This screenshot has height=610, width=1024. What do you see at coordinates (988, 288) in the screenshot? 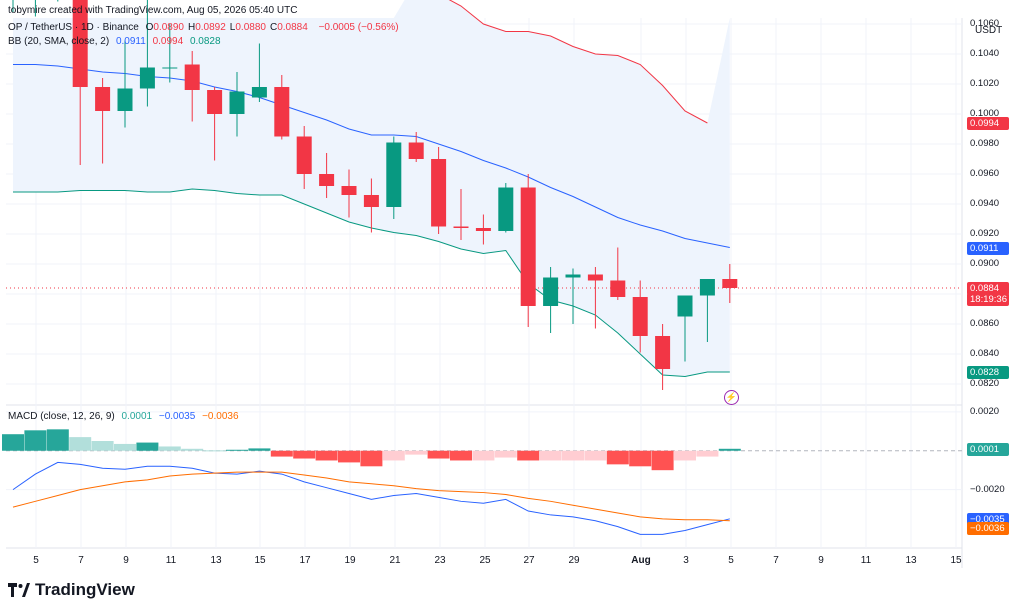
I see `price-badge: 0.0884` at bounding box center [988, 288].